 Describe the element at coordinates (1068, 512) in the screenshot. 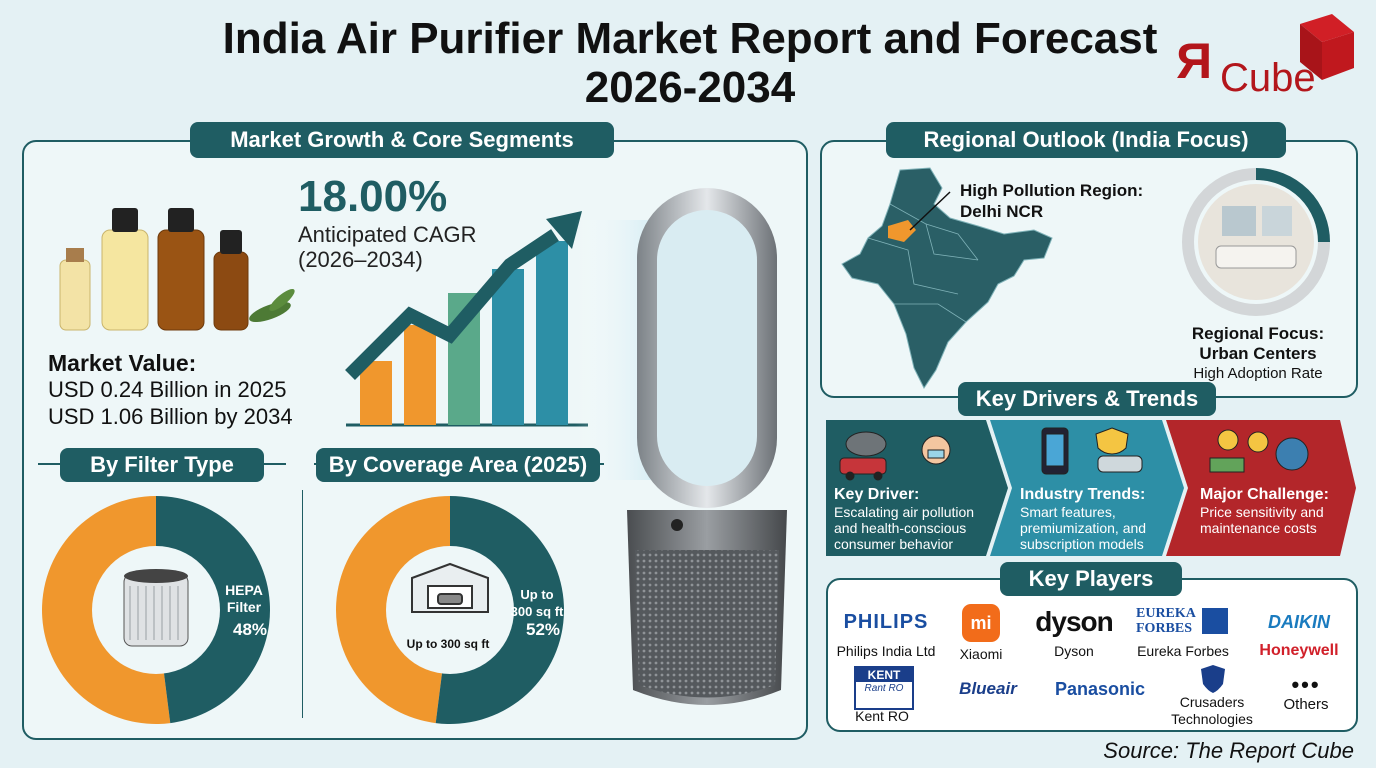

I see `driver-text-2a: Smart features,` at that location.